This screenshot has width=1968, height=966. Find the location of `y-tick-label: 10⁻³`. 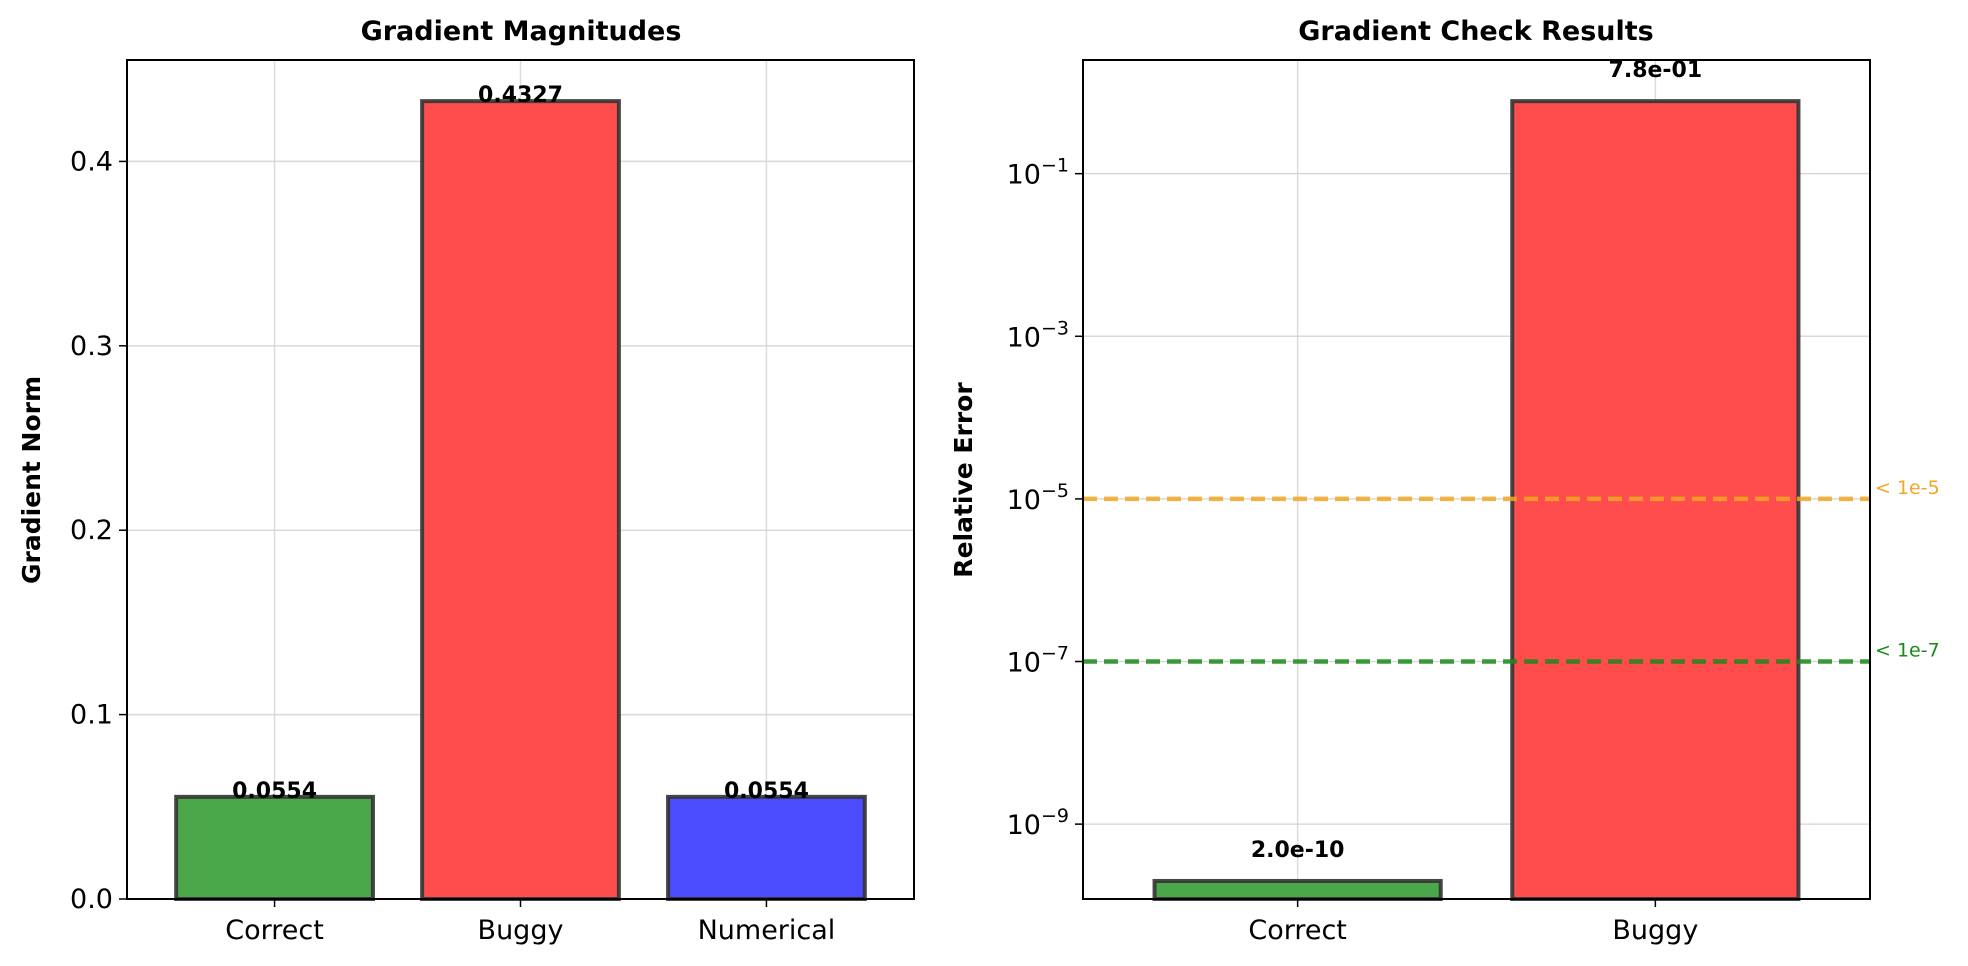

y-tick-label: 10⁻³ is located at coordinates (1038, 335).